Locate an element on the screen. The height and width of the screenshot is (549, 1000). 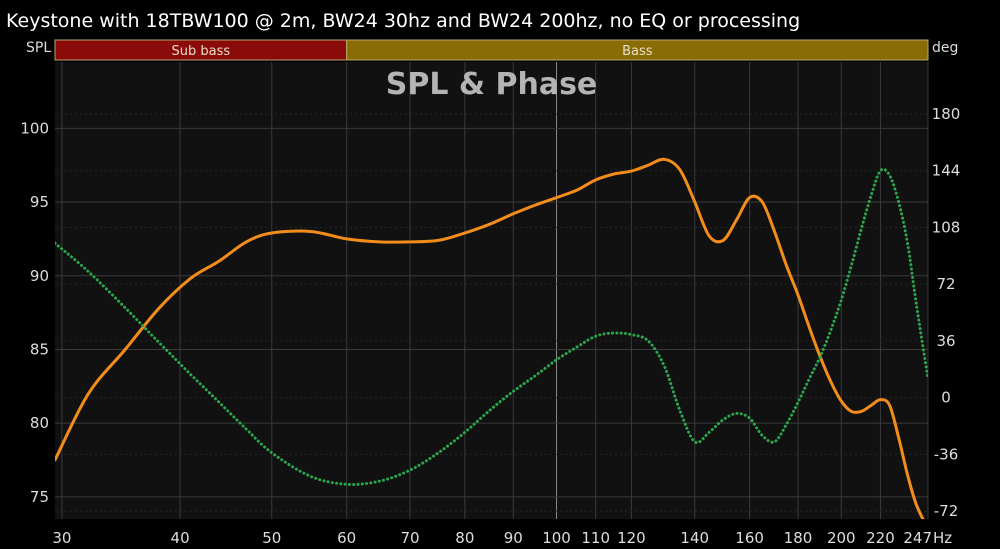
x-tick-label: 40 is located at coordinates (180, 538).